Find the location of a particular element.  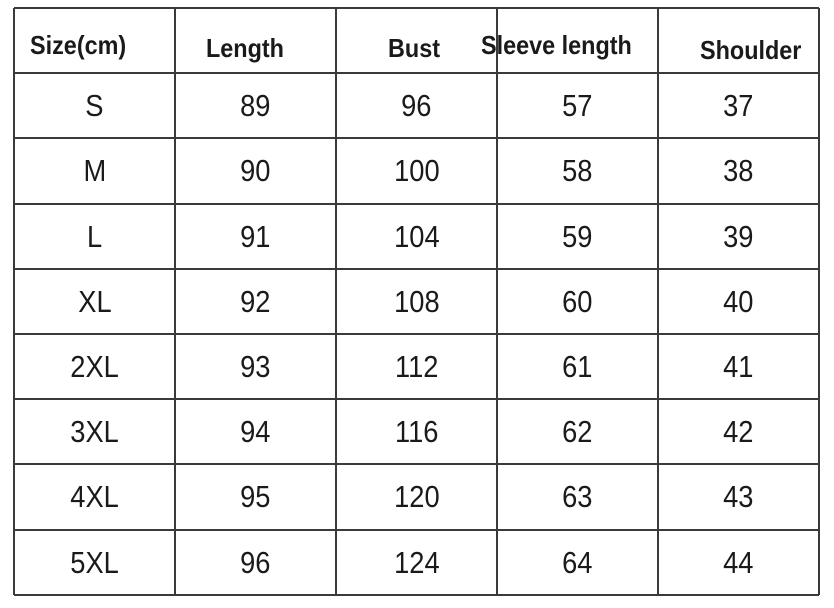

cell-value: 3XL is located at coordinates (94, 431).